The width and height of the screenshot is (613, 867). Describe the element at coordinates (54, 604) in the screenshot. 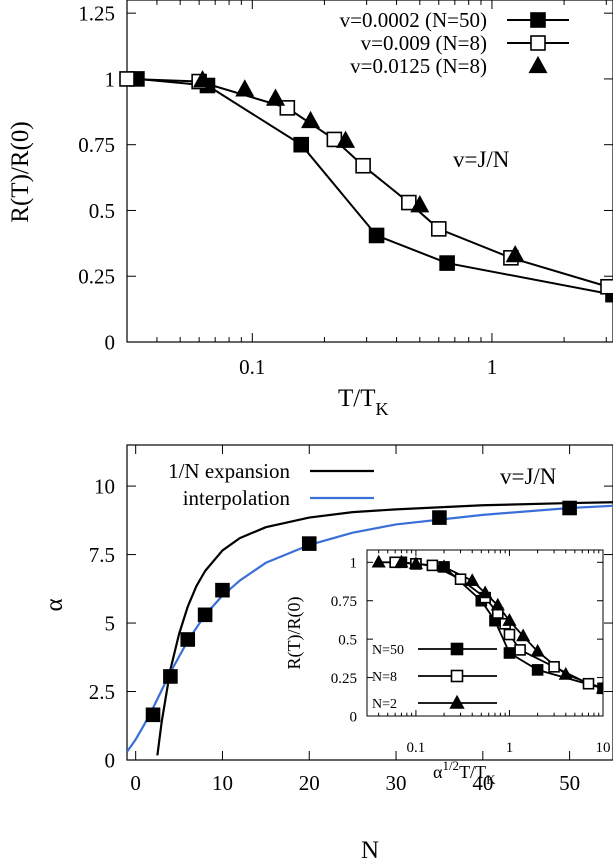

I see `bottom-y-axis-label: α` at that location.